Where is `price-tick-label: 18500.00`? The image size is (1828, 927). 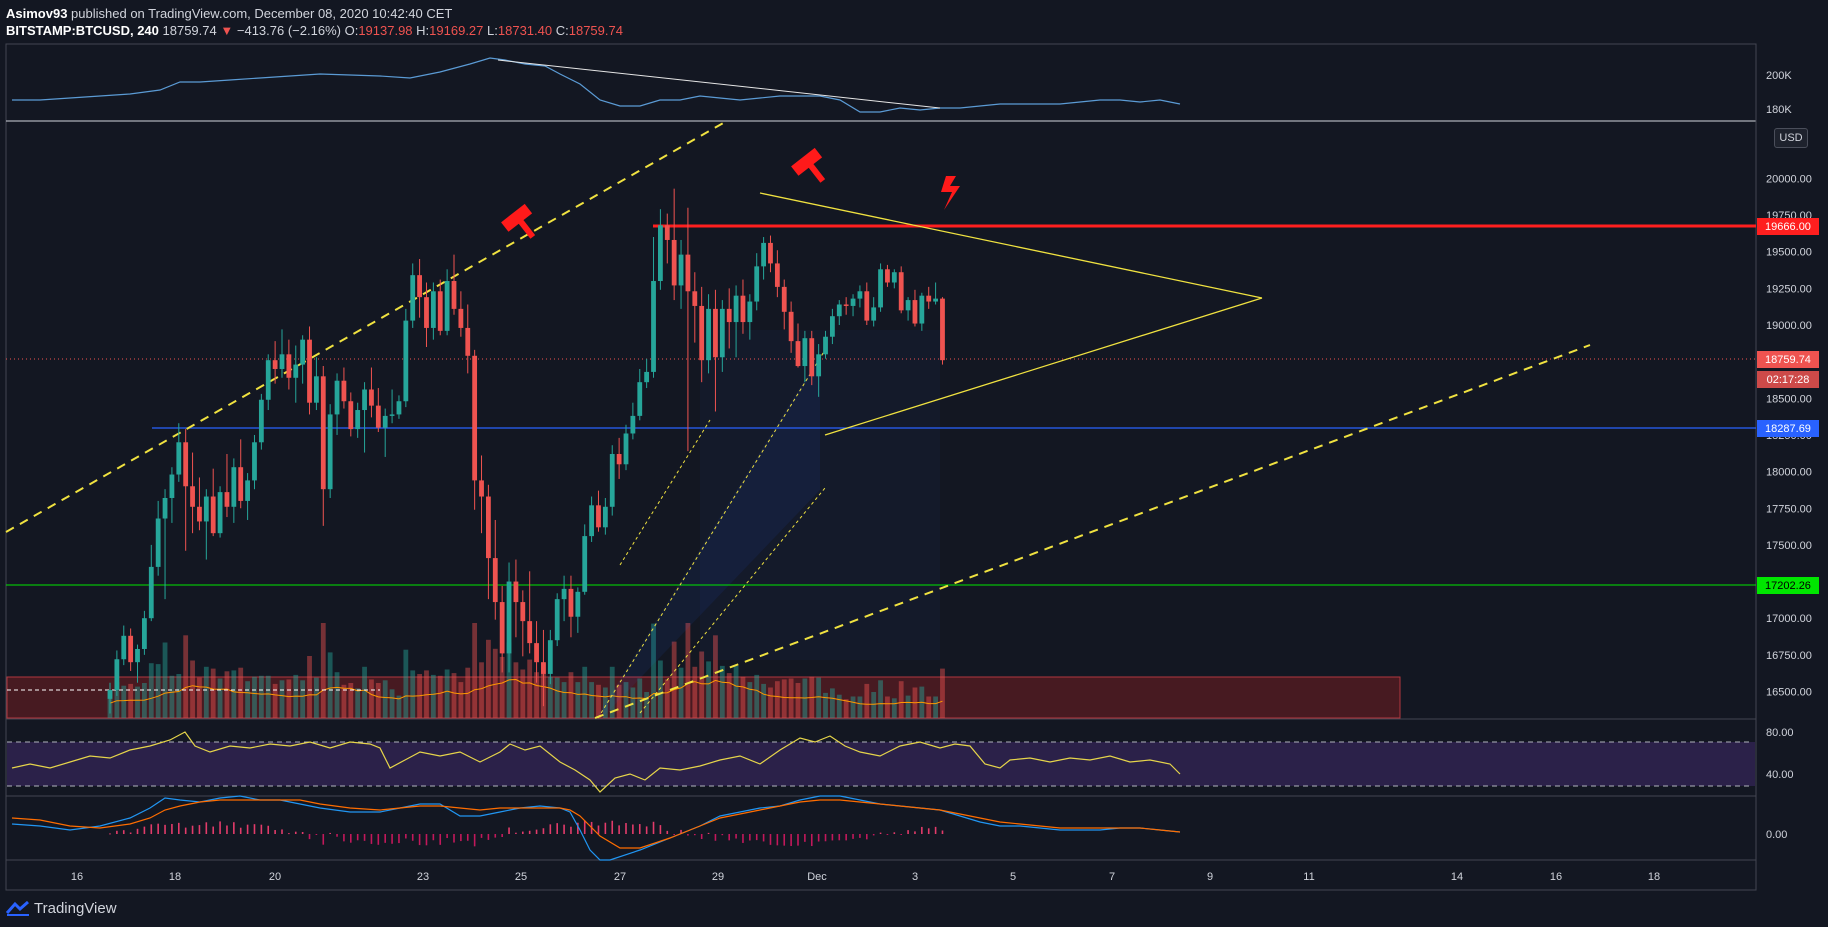 price-tick-label: 18500.00 is located at coordinates (1789, 399).